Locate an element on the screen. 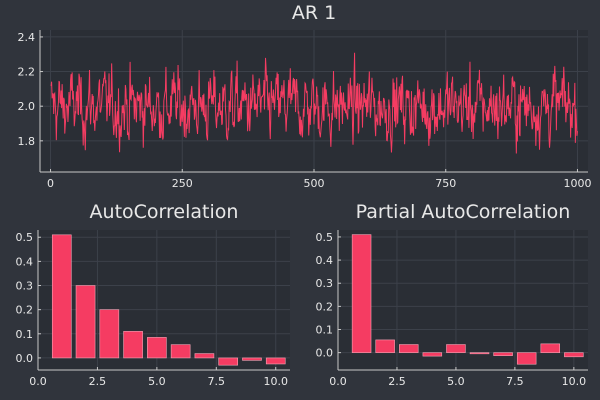 This screenshot has width=600, height=400. pacf-y-ticks: 0.0 0.1 0.2 0.3 0.4 0.5 is located at coordinates (325, 295).